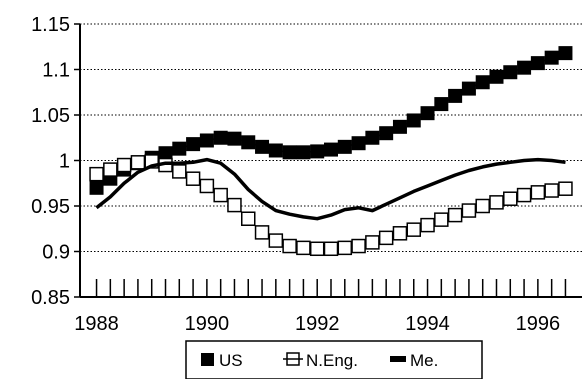 The width and height of the screenshot is (588, 379). I want to click on legend-neng-label: N.Eng., so click(332, 360).